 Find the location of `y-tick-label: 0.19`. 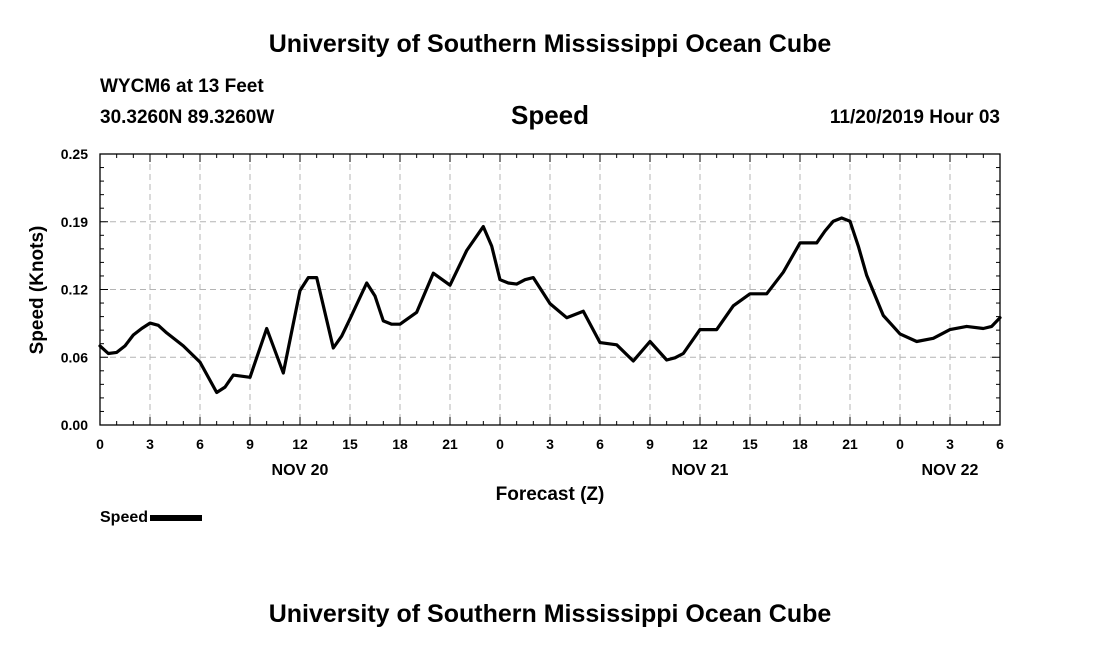

y-tick-label: 0.19 is located at coordinates (74, 222).